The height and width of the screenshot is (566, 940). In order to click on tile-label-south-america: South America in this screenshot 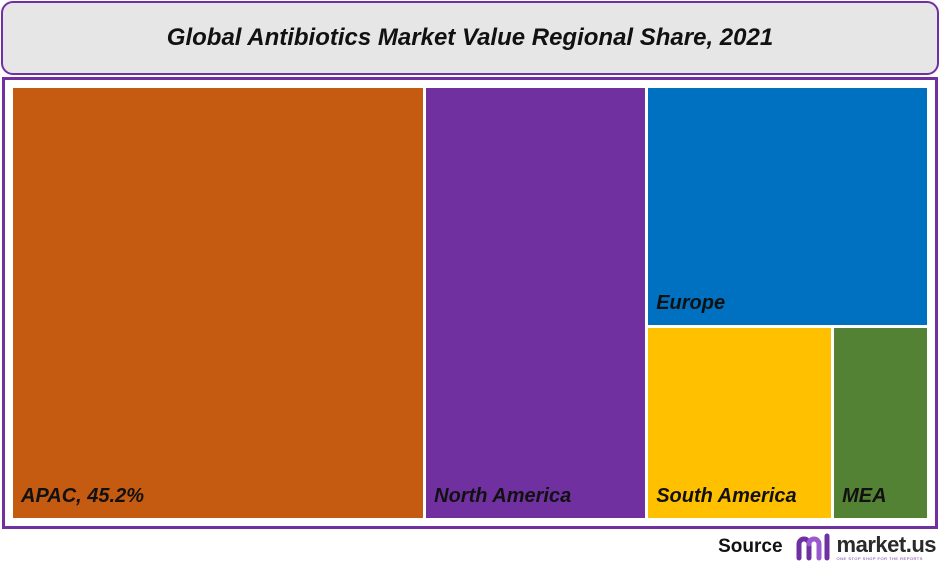, I will do `click(726, 495)`.